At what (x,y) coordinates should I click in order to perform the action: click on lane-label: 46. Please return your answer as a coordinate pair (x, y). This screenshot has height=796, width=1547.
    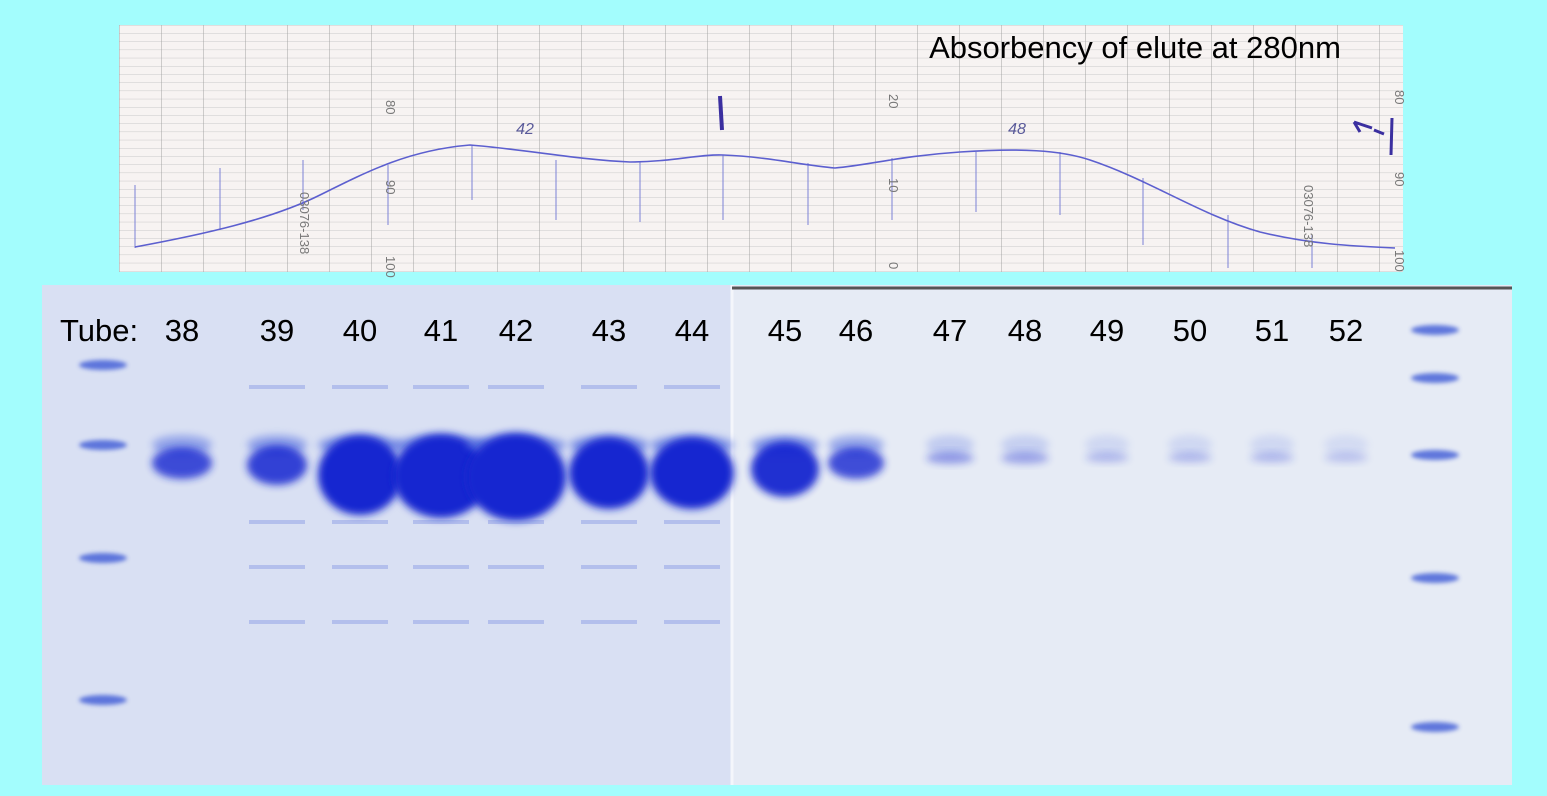
    Looking at the image, I should click on (856, 330).